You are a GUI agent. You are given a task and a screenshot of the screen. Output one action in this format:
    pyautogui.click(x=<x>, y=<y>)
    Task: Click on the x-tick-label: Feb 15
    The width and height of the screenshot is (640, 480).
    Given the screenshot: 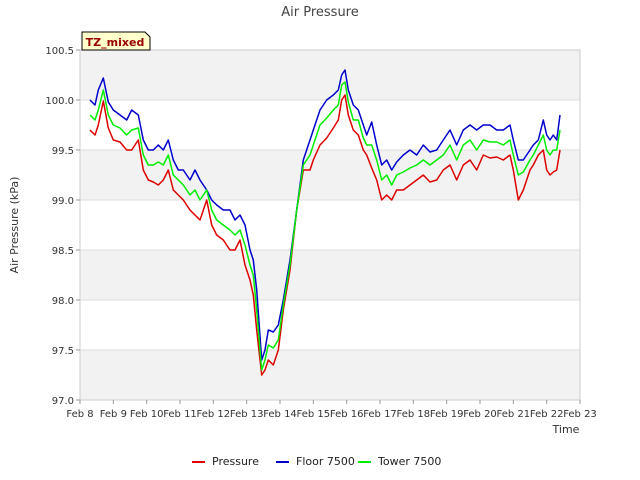 What is the action you would take?
    pyautogui.click(x=314, y=414)
    